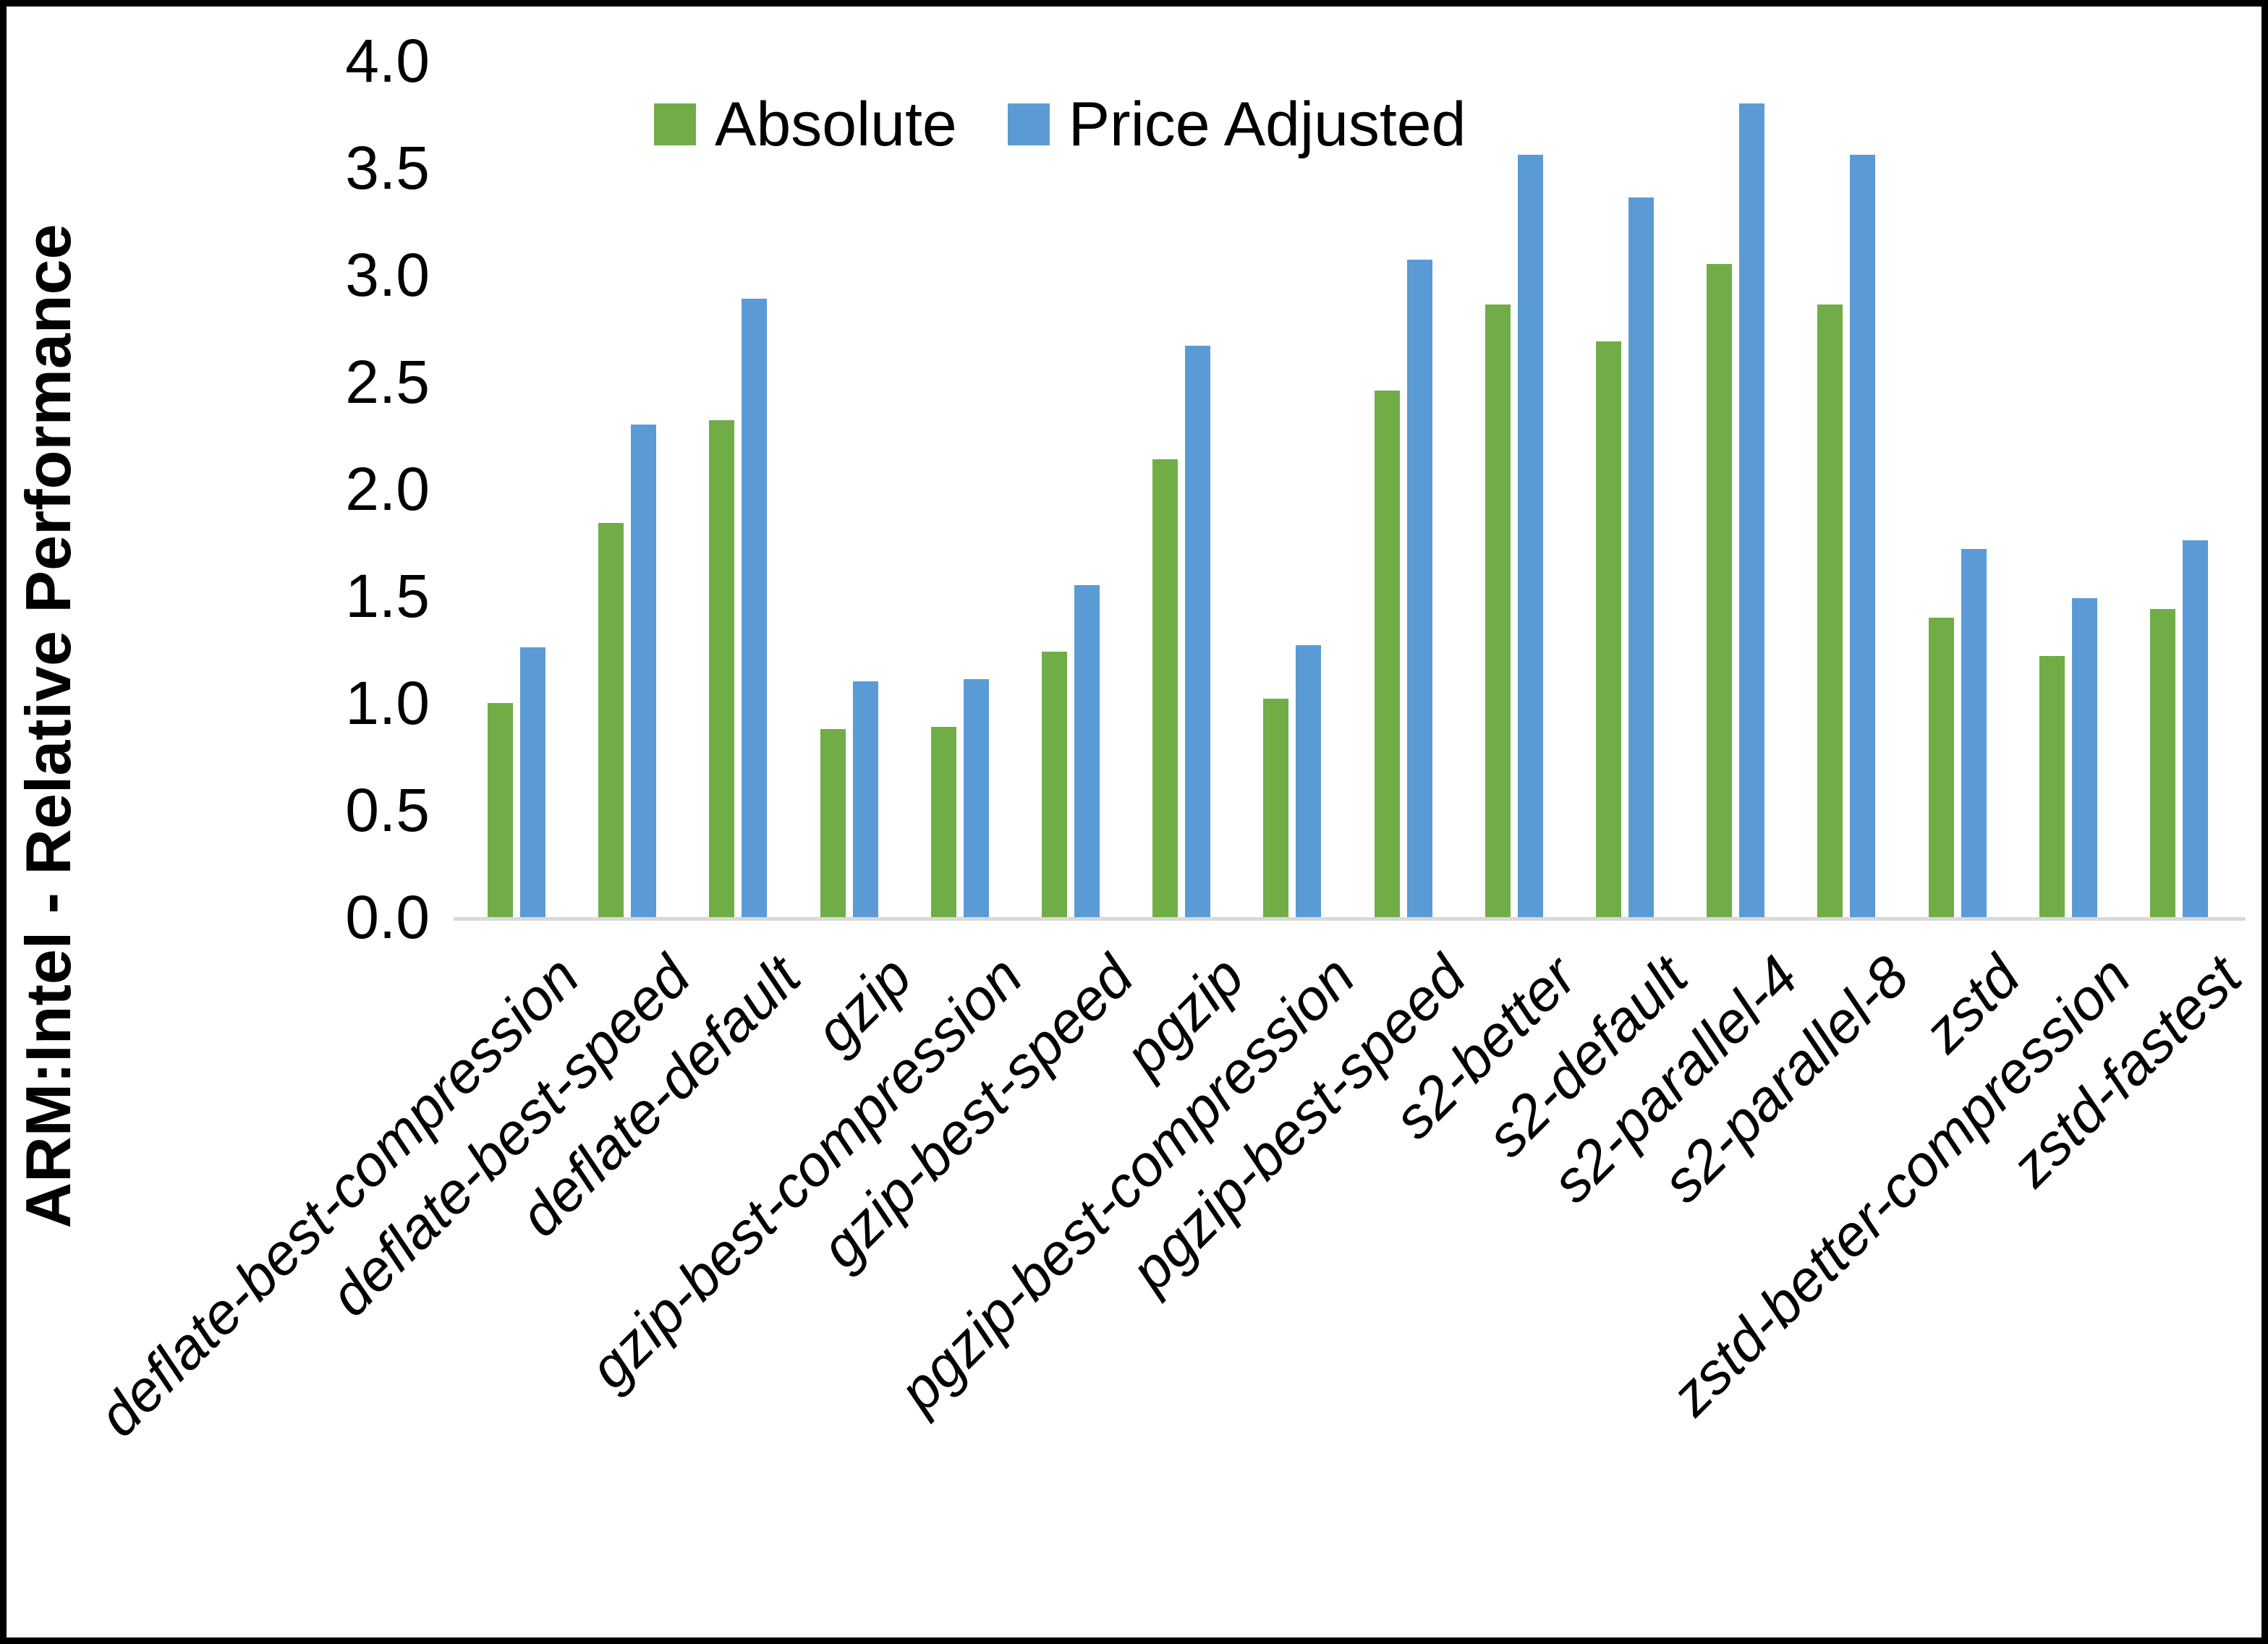  What do you see at coordinates (836, 124) in the screenshot?
I see `legend-label: Absolute` at bounding box center [836, 124].